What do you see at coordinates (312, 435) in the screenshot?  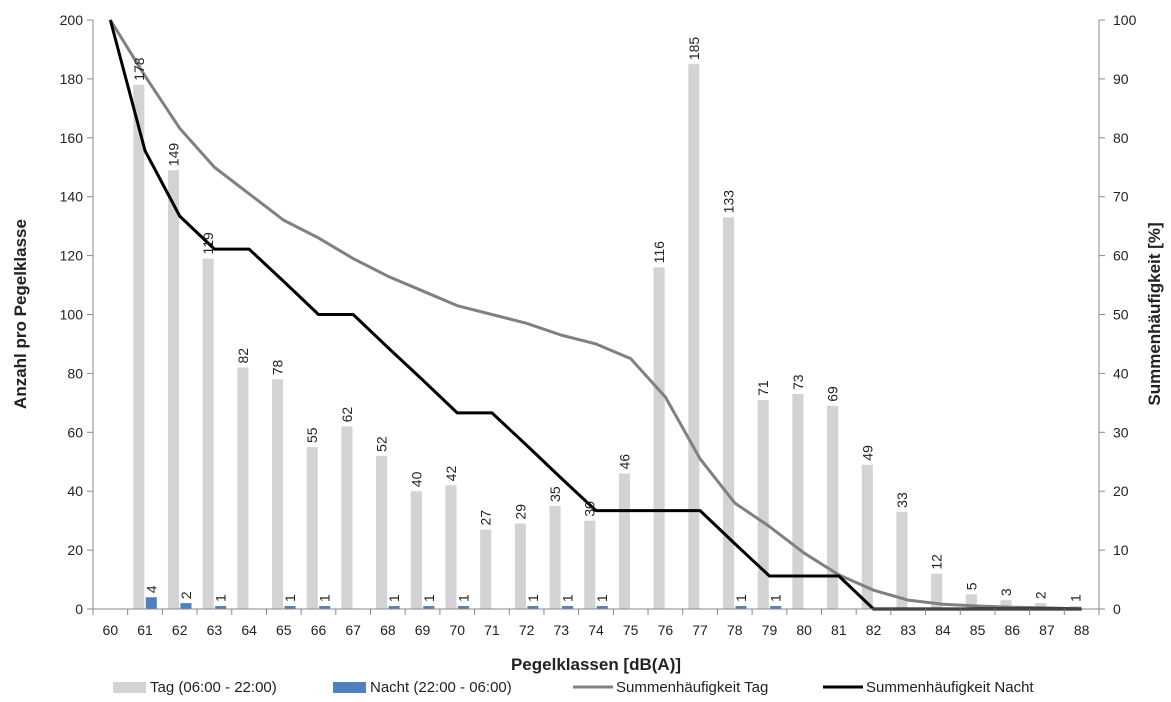 I see `data-label-tag: 55` at bounding box center [312, 435].